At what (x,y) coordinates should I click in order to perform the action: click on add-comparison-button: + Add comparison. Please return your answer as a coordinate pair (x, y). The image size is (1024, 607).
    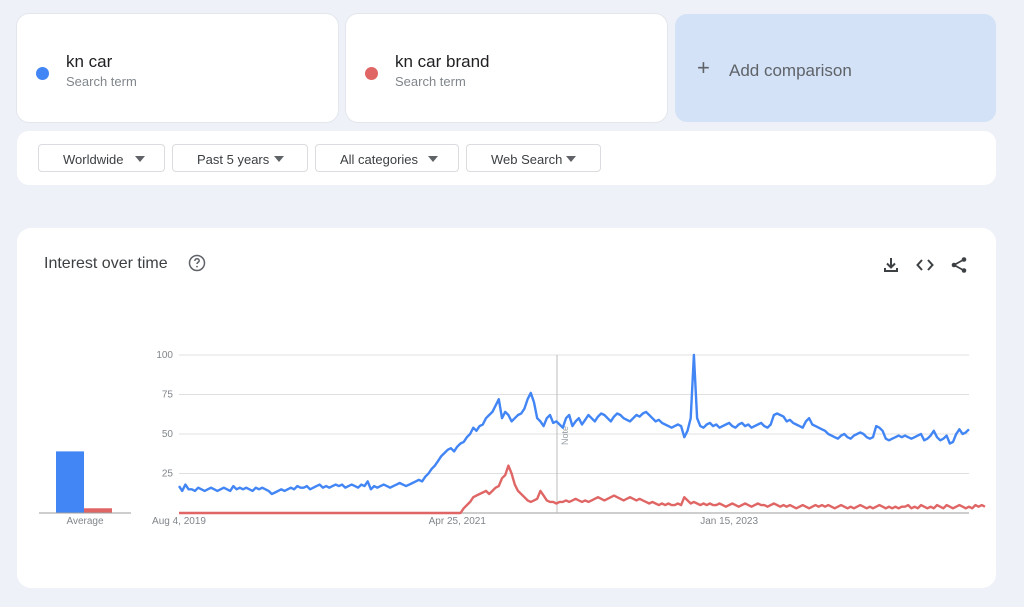
    Looking at the image, I should click on (835, 68).